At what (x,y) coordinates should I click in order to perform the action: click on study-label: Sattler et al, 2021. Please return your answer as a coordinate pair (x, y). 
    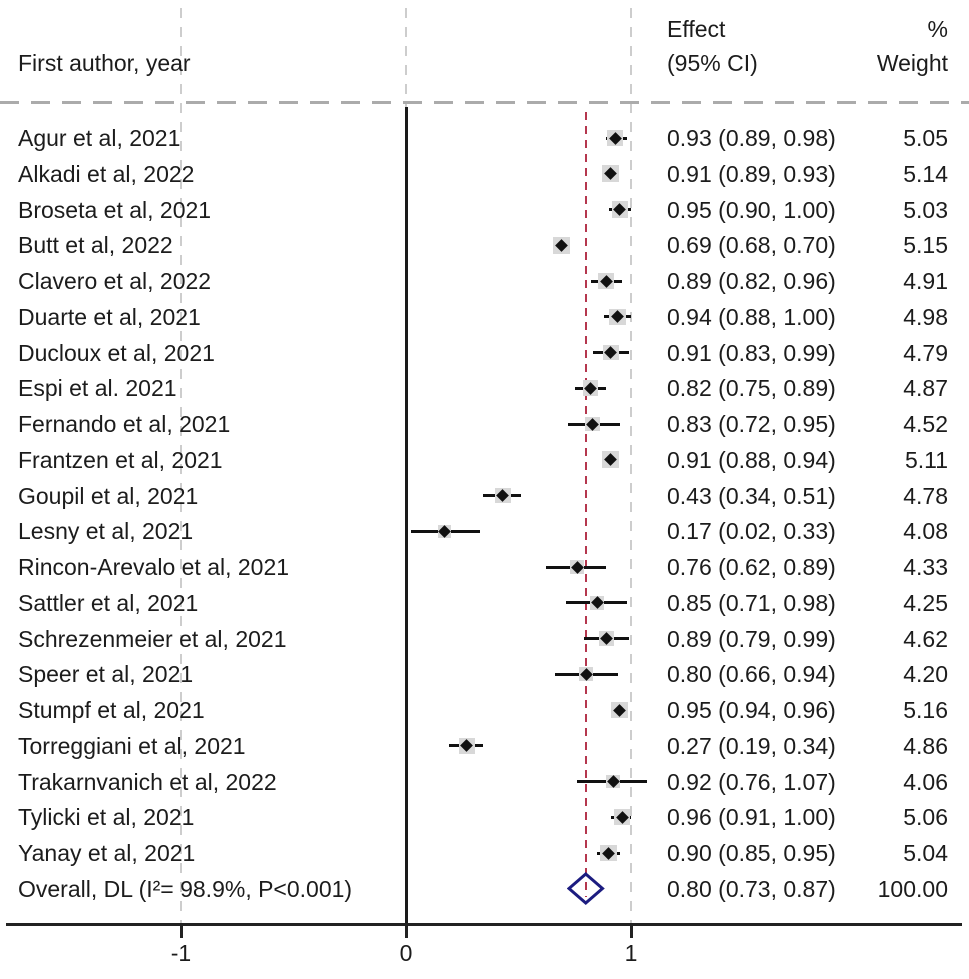
    Looking at the image, I should click on (108, 602).